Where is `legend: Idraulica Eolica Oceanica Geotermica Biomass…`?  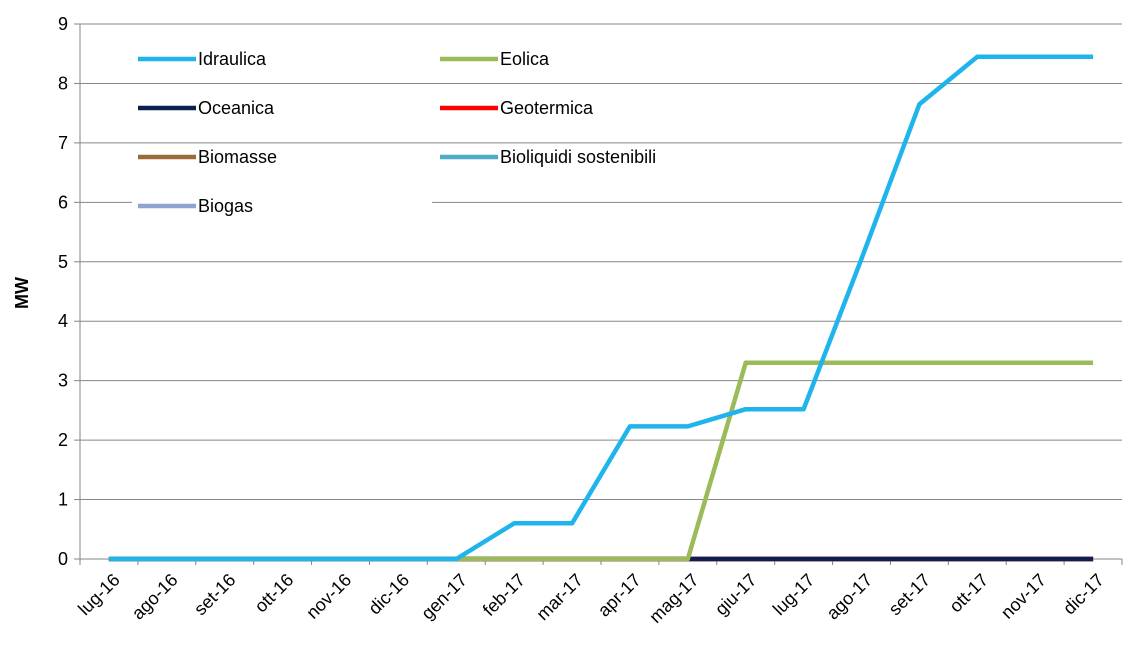
legend: Idraulica Eolica Oceanica Geotermica Biomass… is located at coordinates (433, 132).